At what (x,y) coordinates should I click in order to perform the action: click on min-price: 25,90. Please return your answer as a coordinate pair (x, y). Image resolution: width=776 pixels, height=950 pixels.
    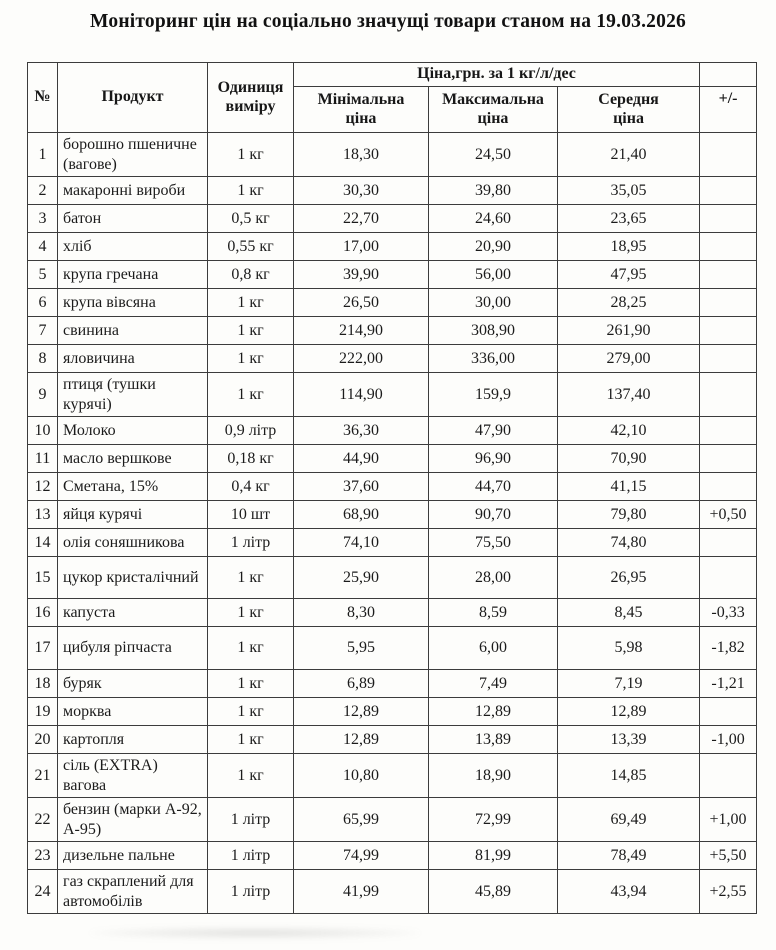
    Looking at the image, I should click on (361, 578).